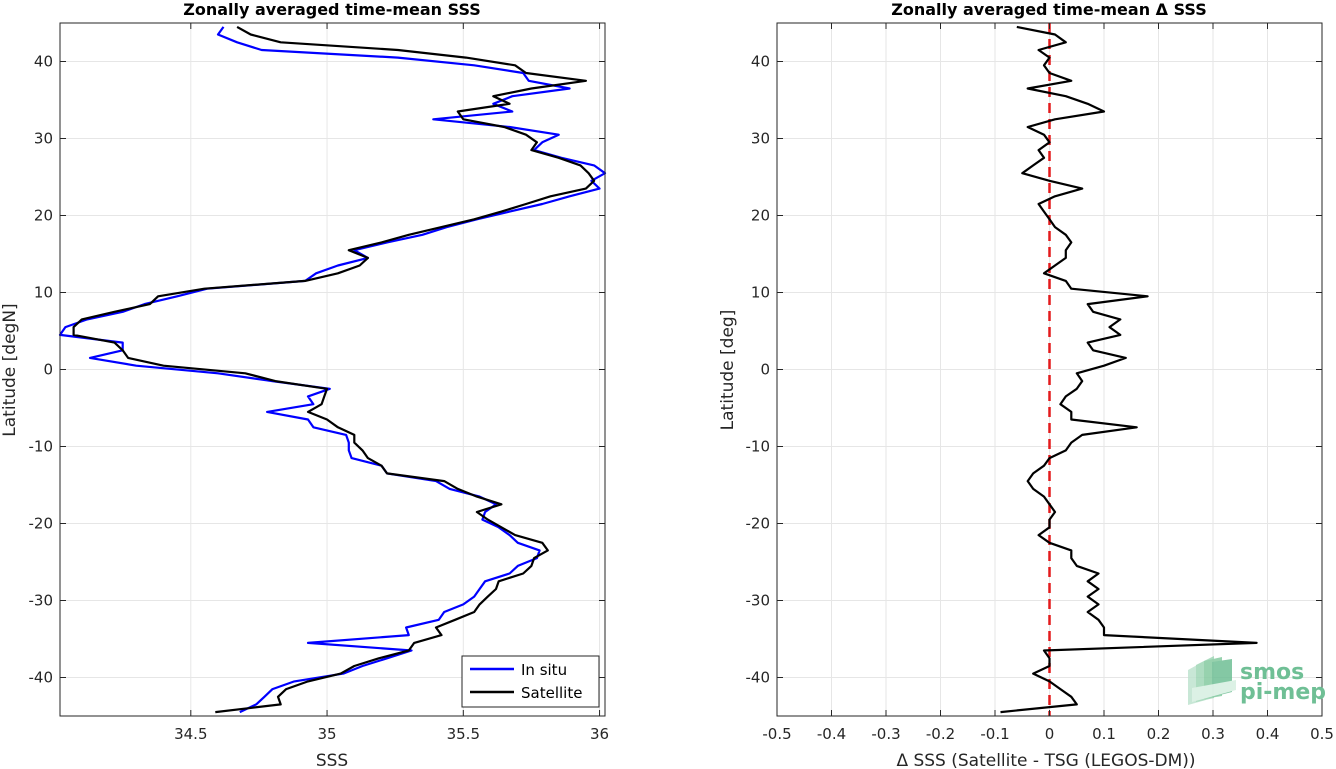 The image size is (1336, 769). I want to click on left-ytick-label: 40, so click(43, 62).